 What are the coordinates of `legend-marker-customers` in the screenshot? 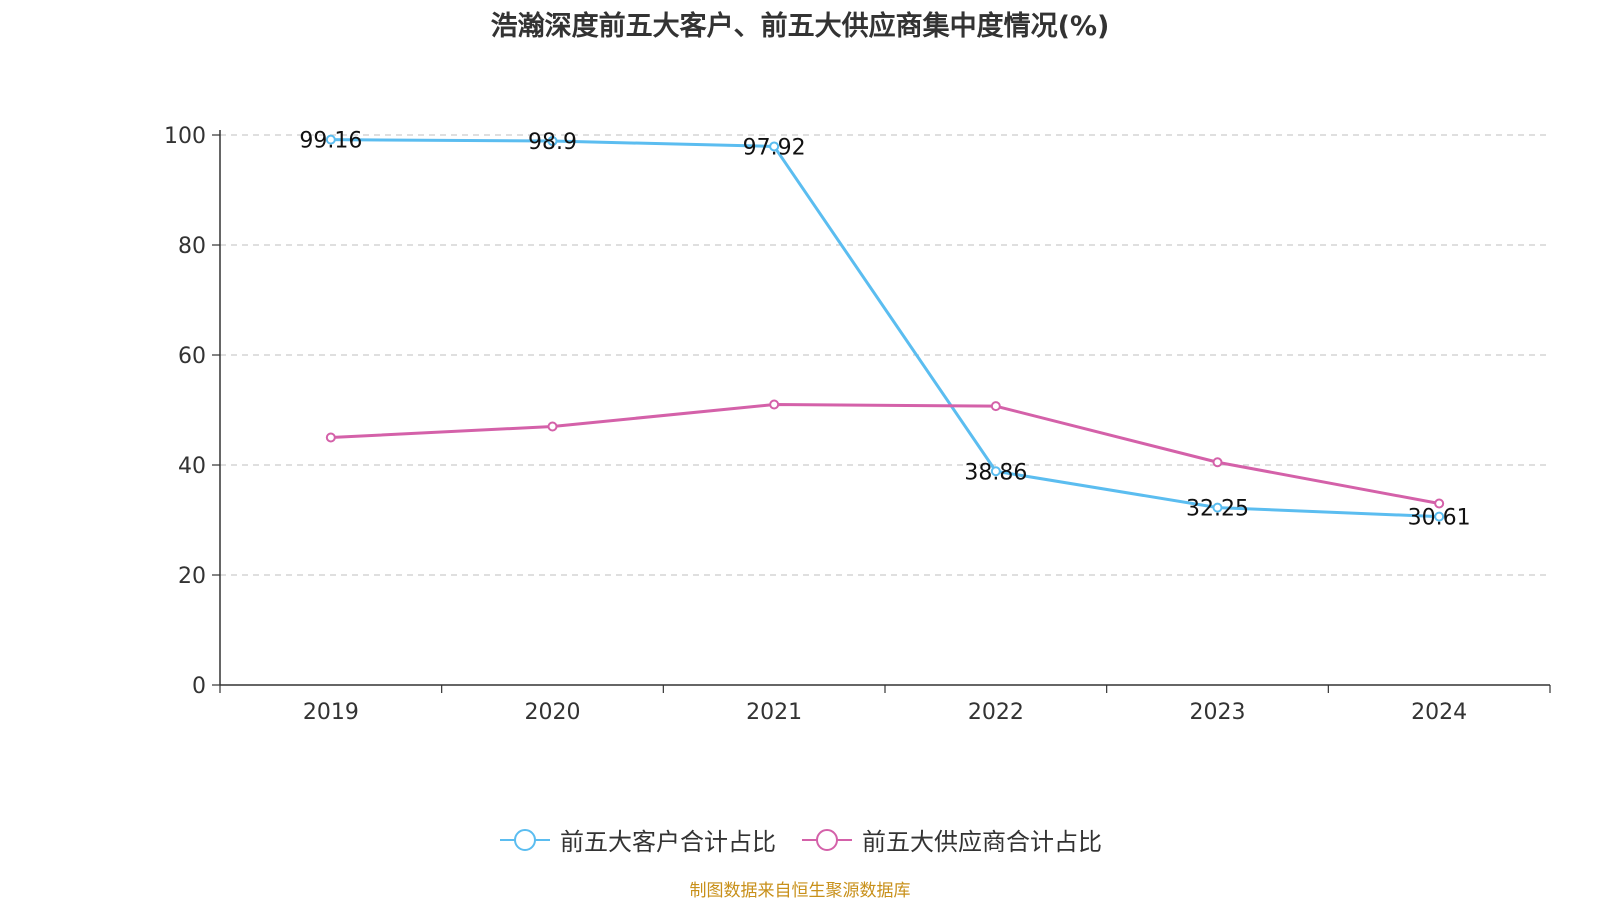 It's located at (525, 839).